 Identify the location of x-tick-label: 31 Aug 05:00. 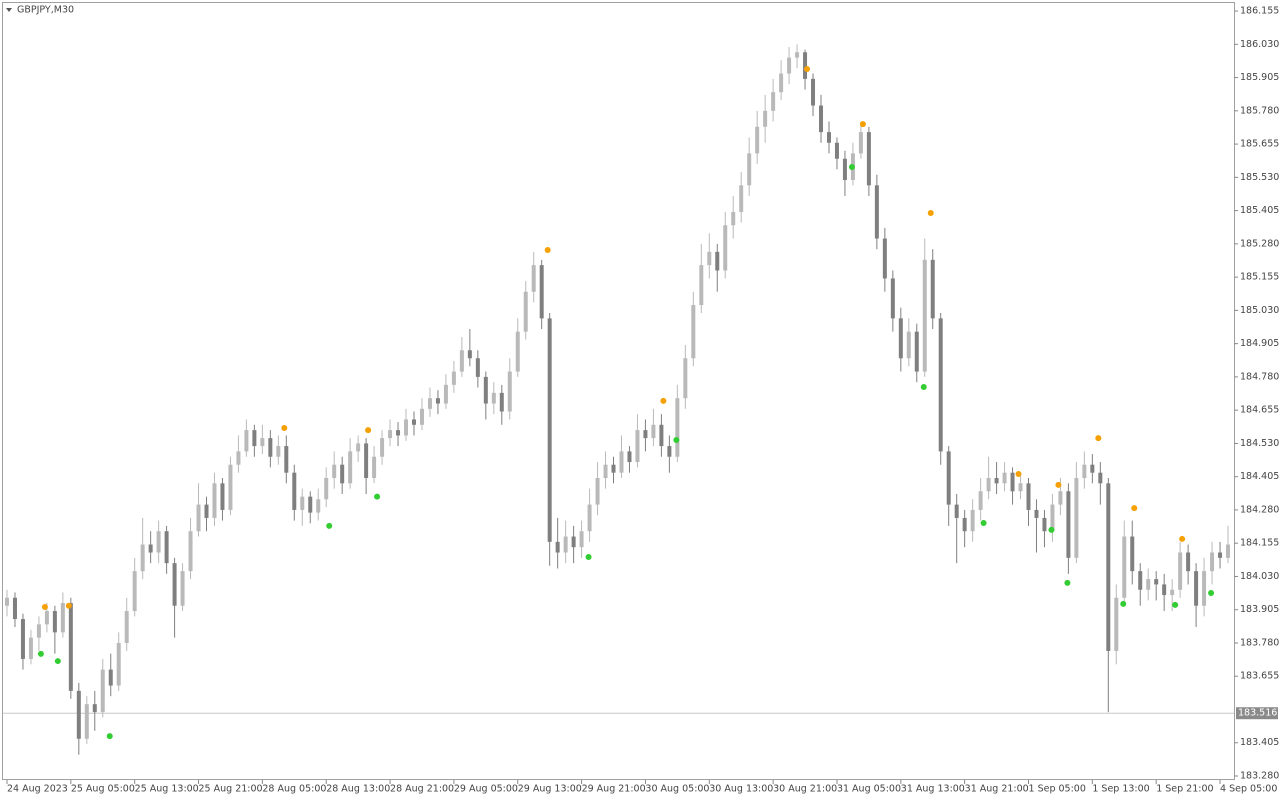
(869, 789).